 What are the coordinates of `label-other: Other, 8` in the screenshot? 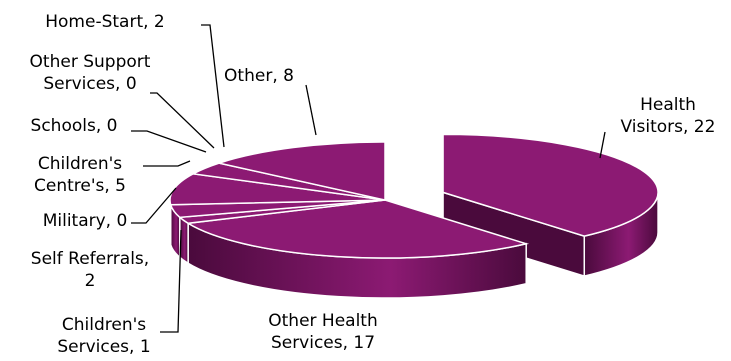 It's located at (259, 76).